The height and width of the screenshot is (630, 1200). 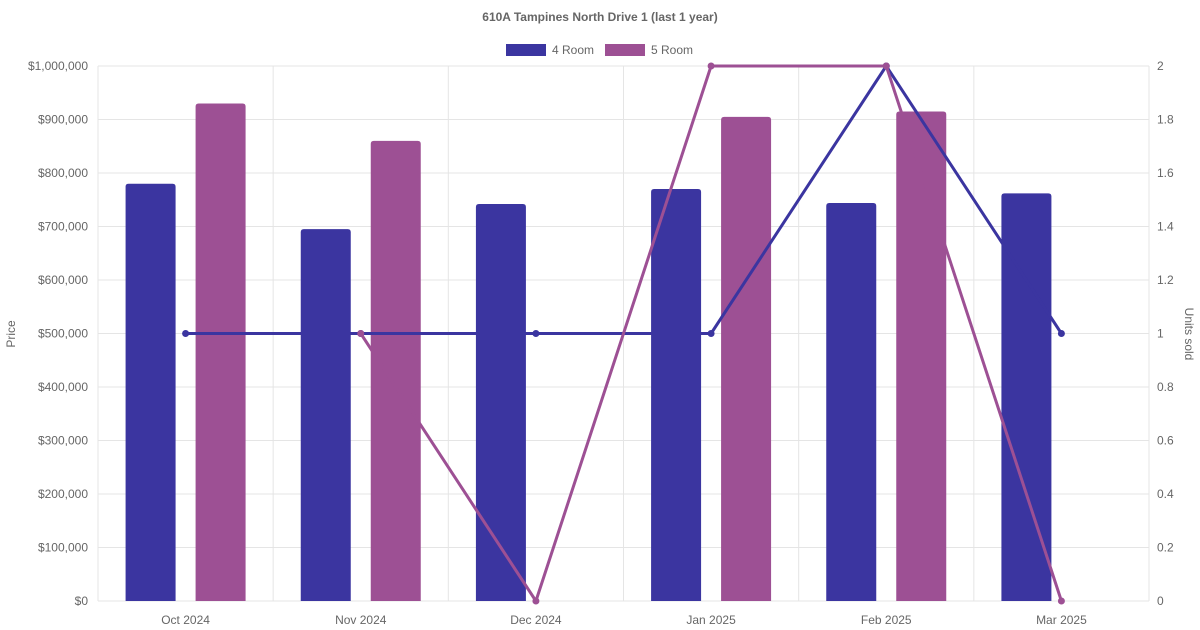 I want to click on y2-tick-label: 0.8, so click(x=1165, y=387).